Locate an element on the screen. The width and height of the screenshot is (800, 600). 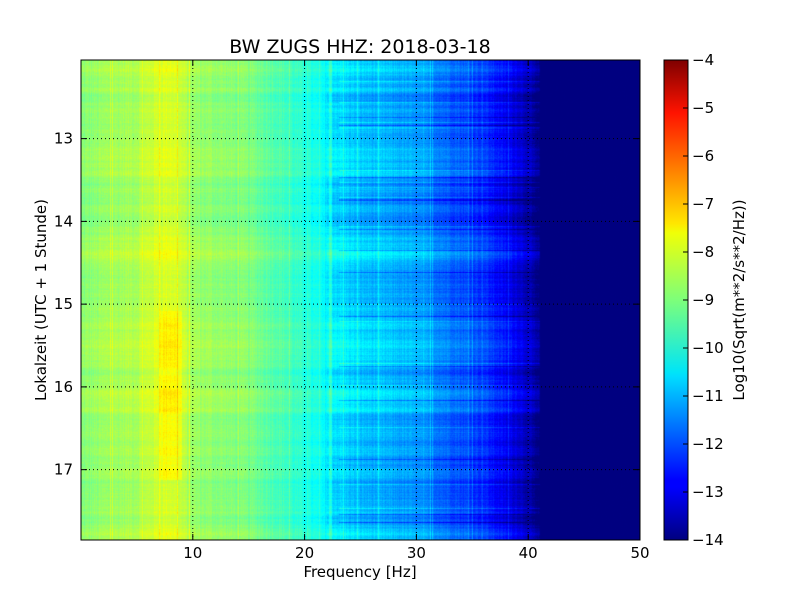
colorbar-tick-label: −5 is located at coordinates (703, 108).